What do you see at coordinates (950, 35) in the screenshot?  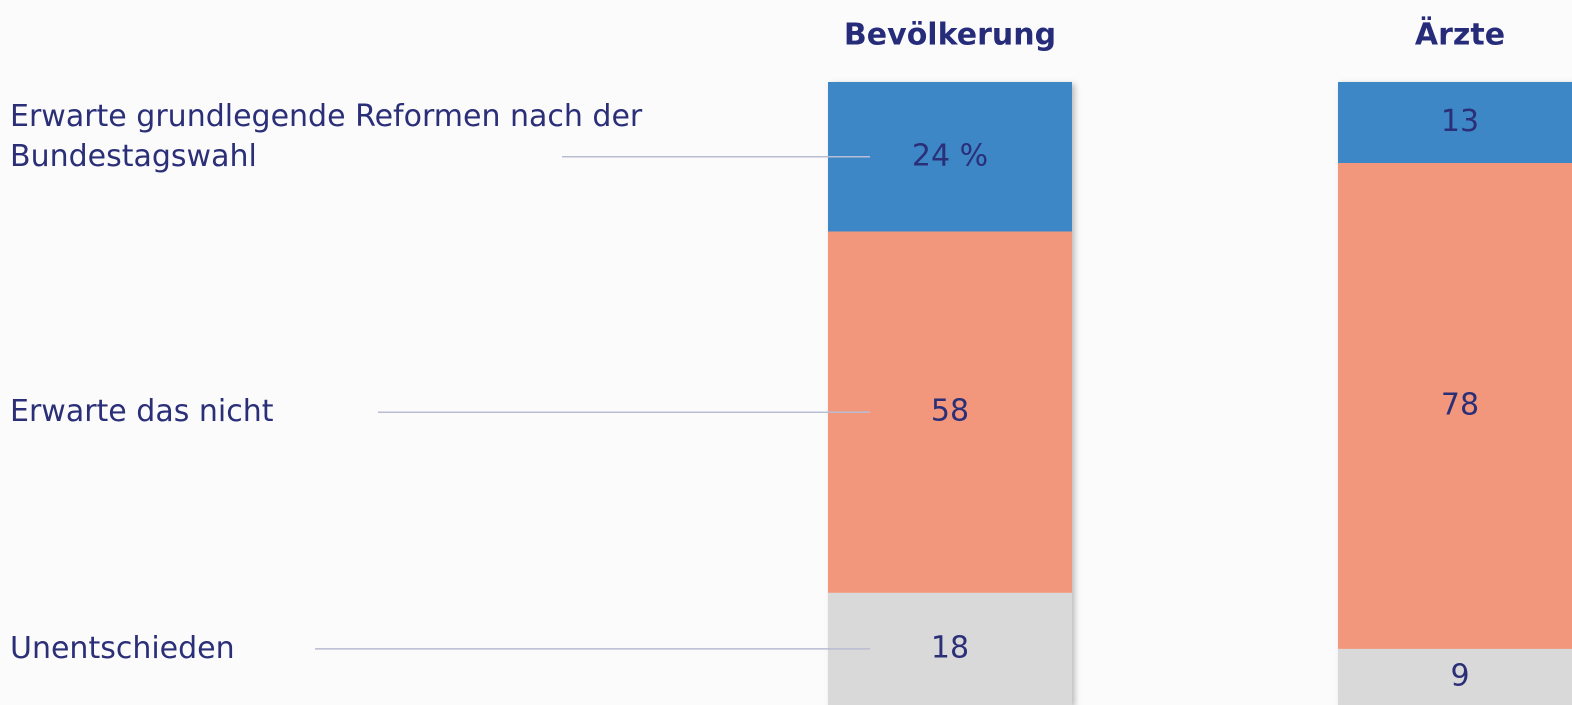 I see `column-title: Bevölkerung` at bounding box center [950, 35].